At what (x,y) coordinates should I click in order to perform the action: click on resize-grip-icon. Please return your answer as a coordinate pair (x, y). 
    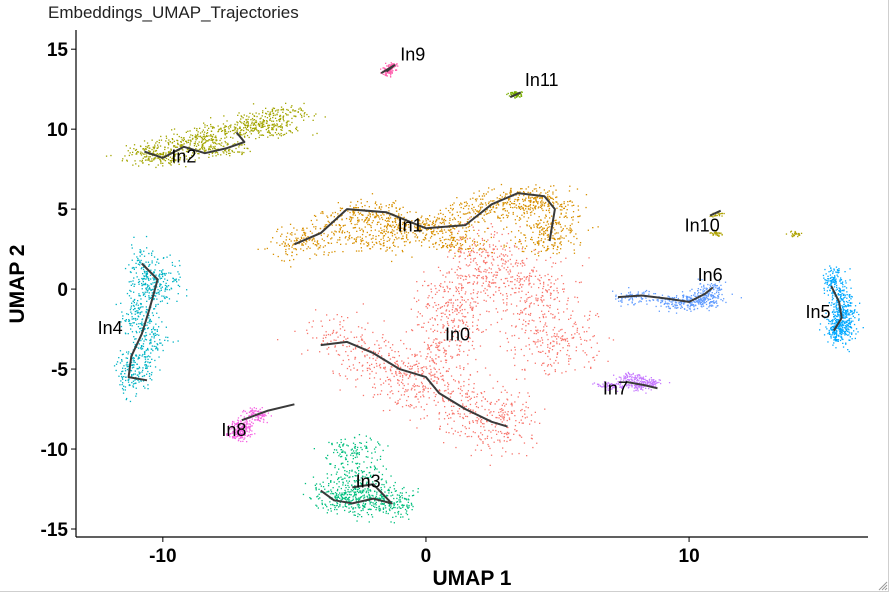
    Looking at the image, I should click on (883, 586).